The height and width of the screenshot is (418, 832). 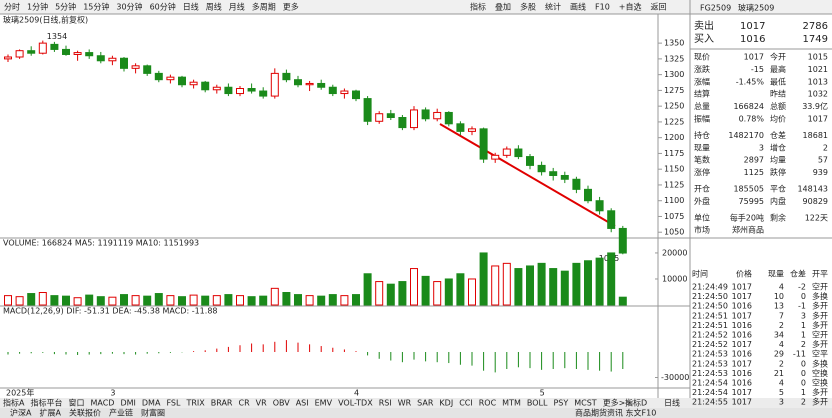 I want to click on tool-button: 指标, so click(x=478, y=7).